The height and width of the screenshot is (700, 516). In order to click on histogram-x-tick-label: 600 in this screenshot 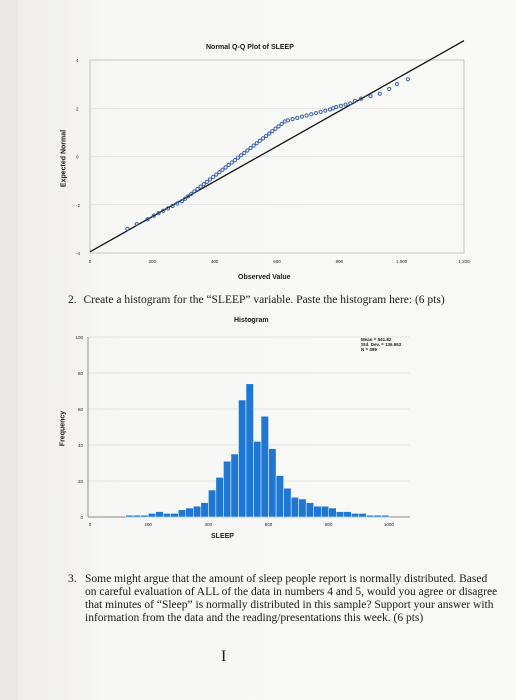, I will do `click(269, 524)`.